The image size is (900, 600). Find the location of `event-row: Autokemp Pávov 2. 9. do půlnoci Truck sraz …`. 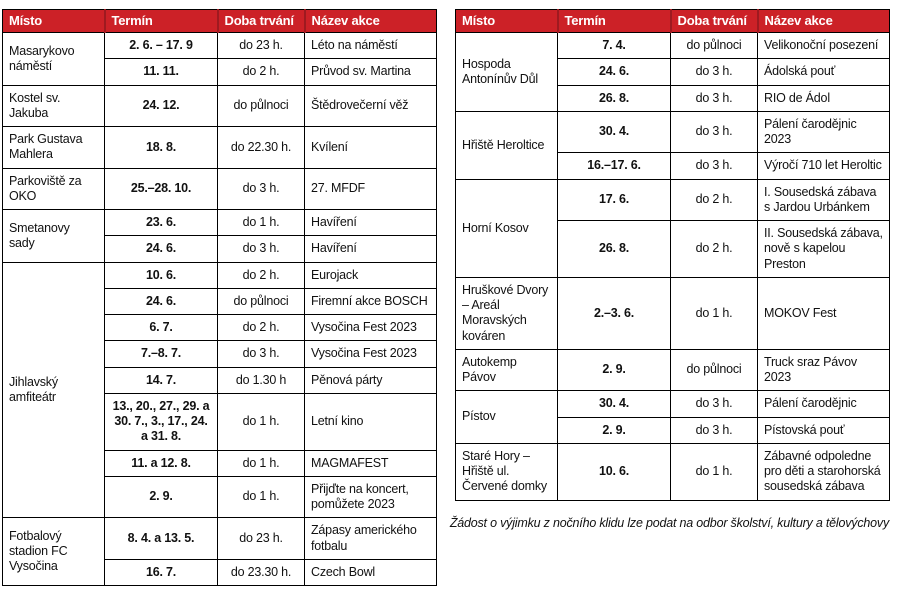

event-row: Autokemp Pávov 2. 9. do půlnoci Truck sraz … is located at coordinates (672, 370).